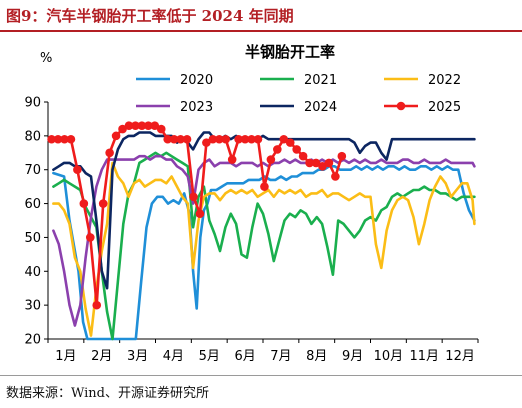  Describe the element at coordinates (174, 107) in the screenshot. I see `legend-item-2023: 2023` at that location.